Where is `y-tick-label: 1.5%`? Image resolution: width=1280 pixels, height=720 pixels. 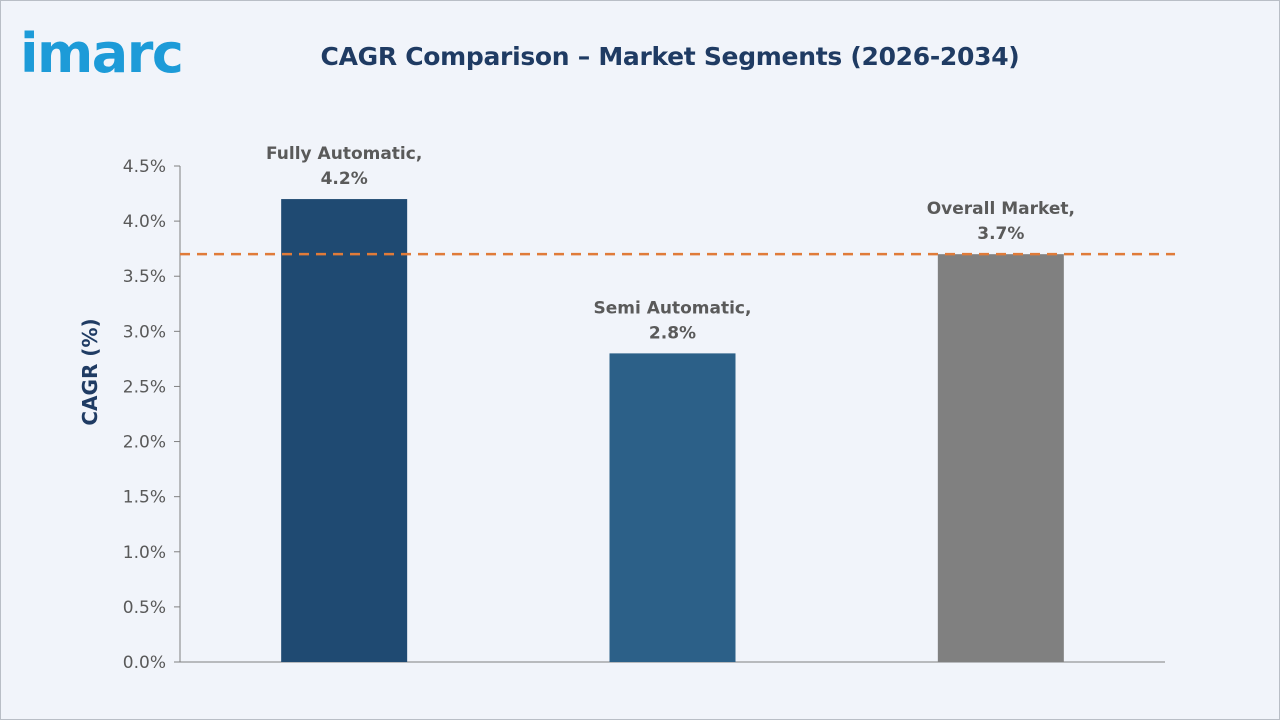 y-tick-label: 1.5% is located at coordinates (144, 498).